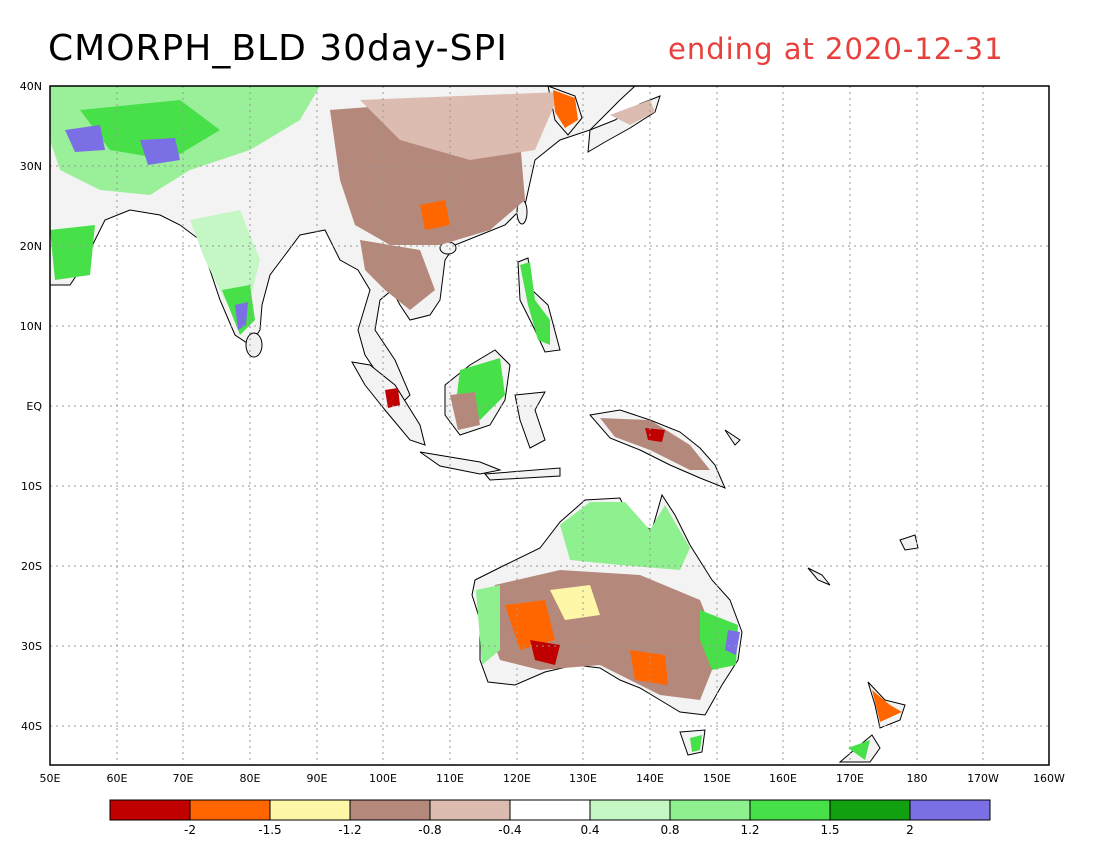 Image resolution: width=1100 pixels, height=850 pixels. What do you see at coordinates (575, 602) in the screenshot?
I see `dry-australia-moderate` at bounding box center [575, 602].